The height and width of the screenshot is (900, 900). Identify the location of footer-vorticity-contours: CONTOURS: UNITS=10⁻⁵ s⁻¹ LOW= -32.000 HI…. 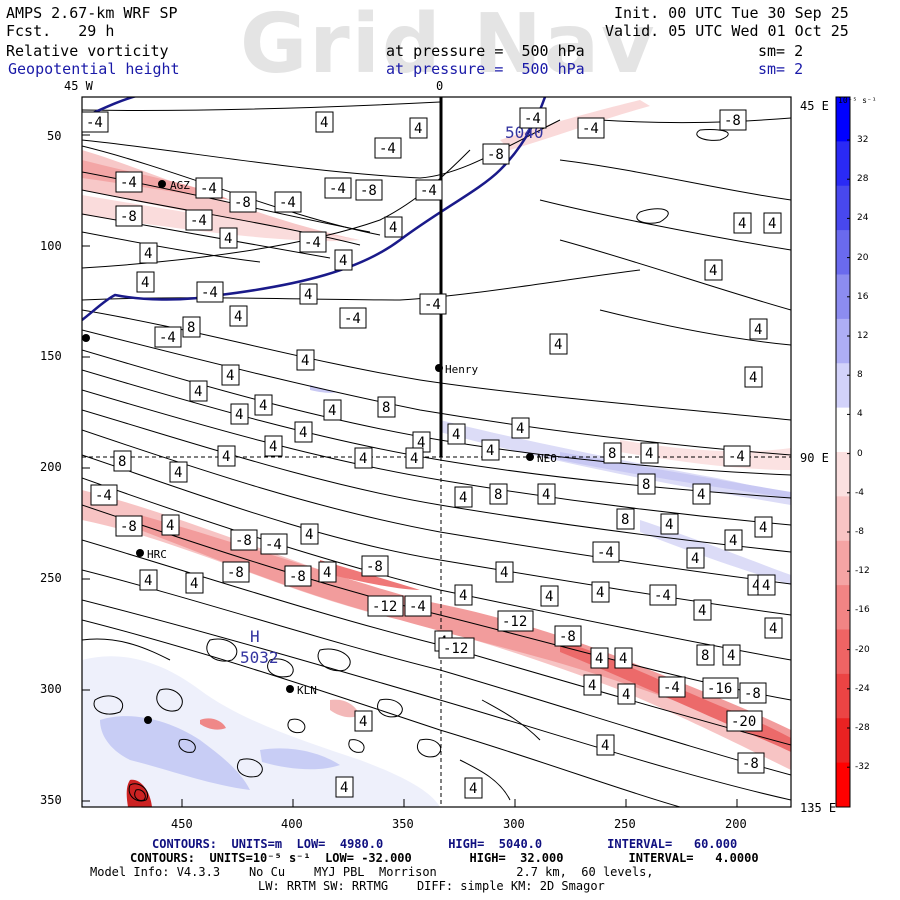
(444, 858).